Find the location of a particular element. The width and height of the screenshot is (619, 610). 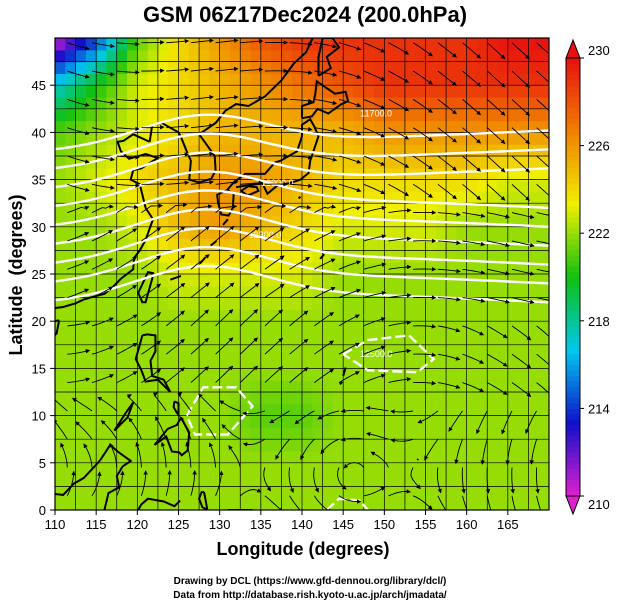

colorbar-tick-label: 214 is located at coordinates (599, 408).